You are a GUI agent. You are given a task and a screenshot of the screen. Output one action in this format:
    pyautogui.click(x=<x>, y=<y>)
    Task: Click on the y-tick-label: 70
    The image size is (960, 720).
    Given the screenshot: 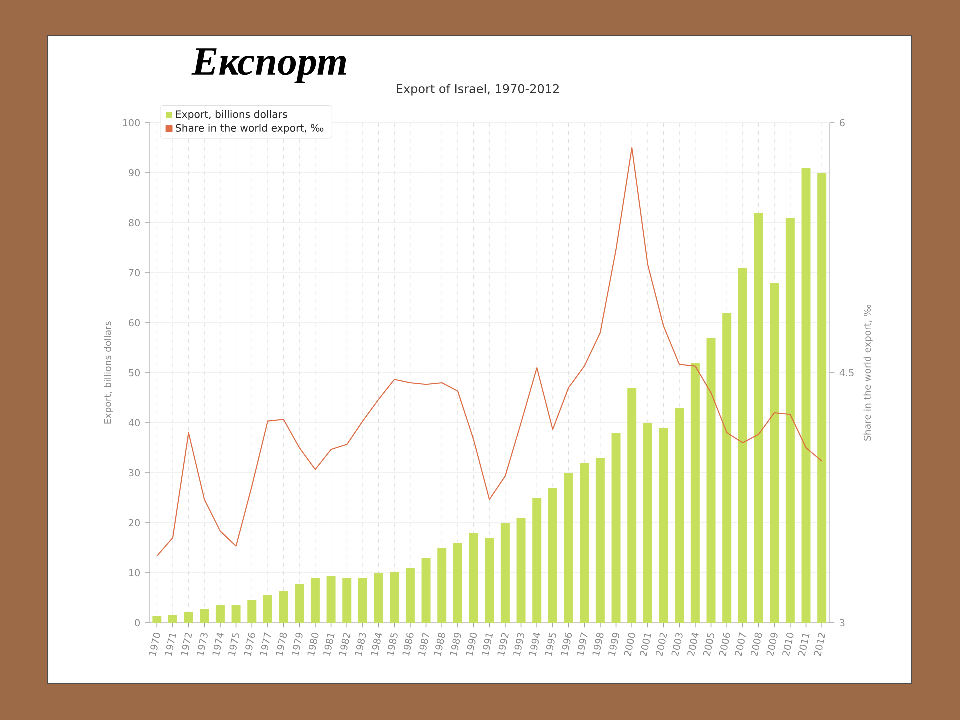 What is the action you would take?
    pyautogui.click(x=134, y=273)
    